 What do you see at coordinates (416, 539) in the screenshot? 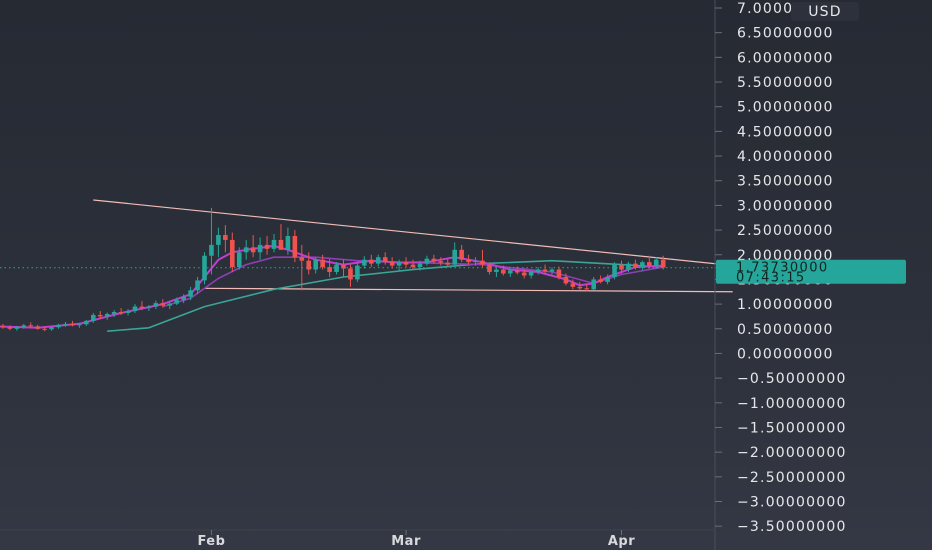
I see `time-axis: Feb Mar Apr` at bounding box center [416, 539].